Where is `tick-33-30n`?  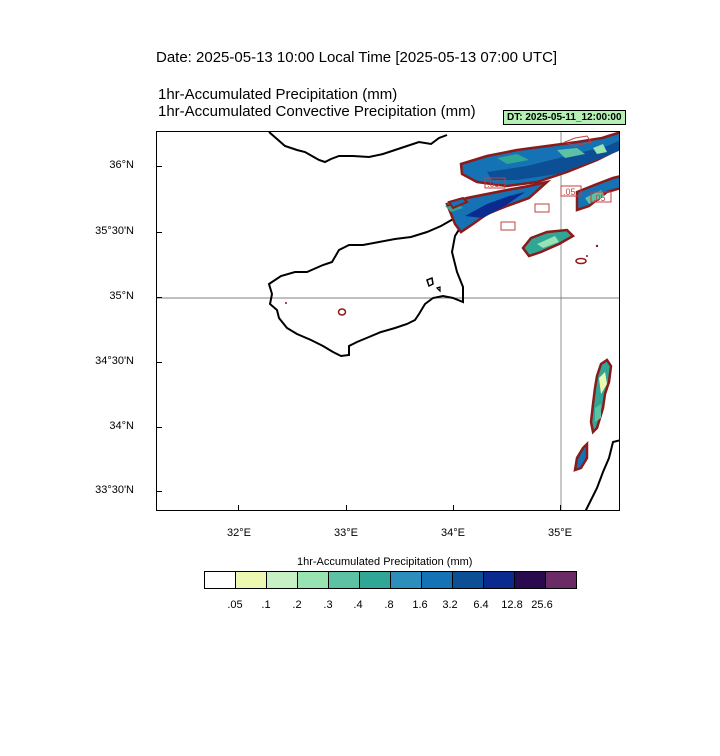
tick-33-30n is located at coordinates (159, 491).